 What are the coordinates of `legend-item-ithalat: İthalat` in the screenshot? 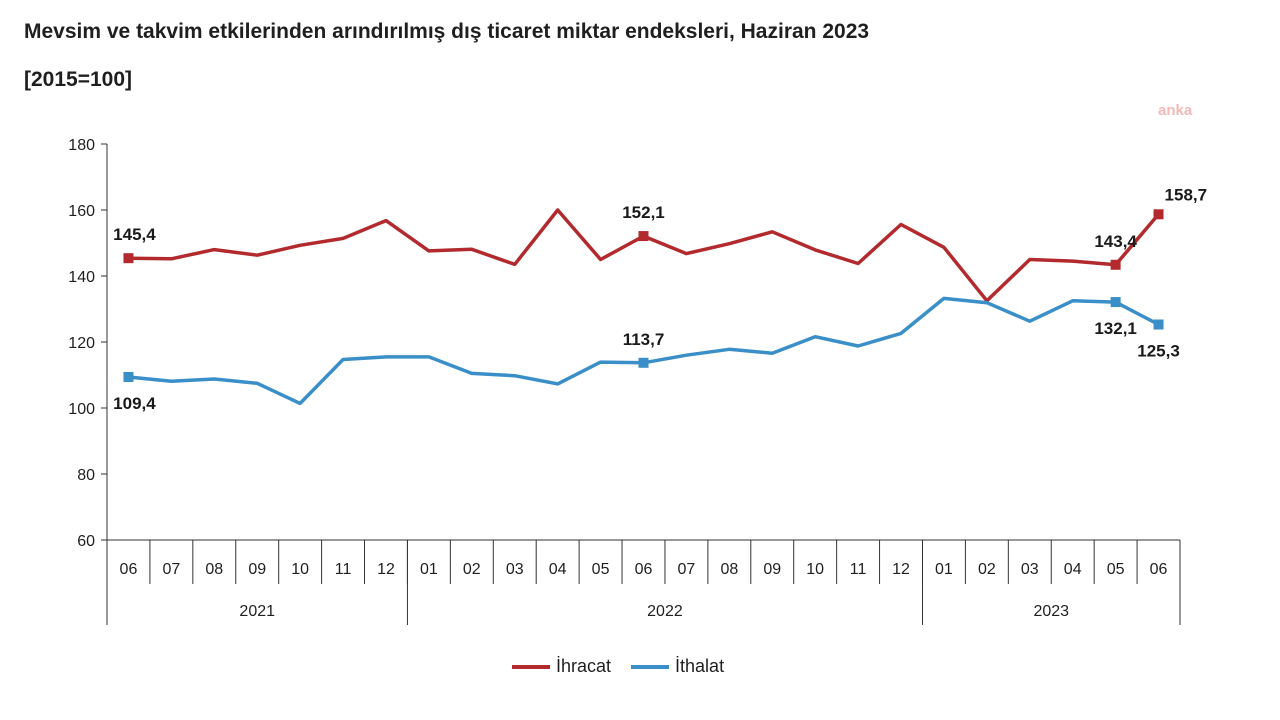 It's located at (677, 666).